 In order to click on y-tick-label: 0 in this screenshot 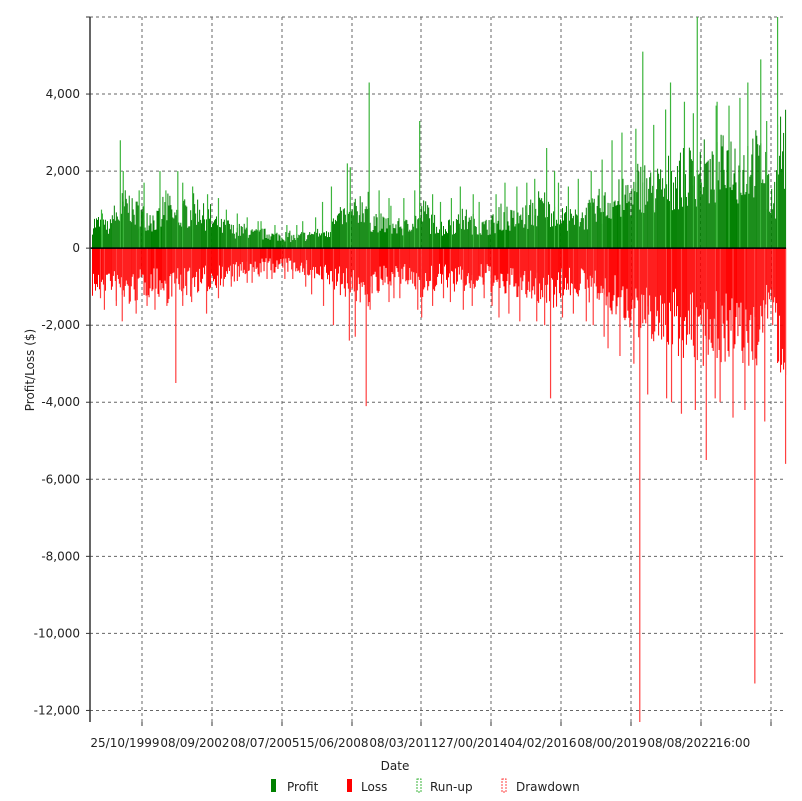, I will do `click(76, 248)`.